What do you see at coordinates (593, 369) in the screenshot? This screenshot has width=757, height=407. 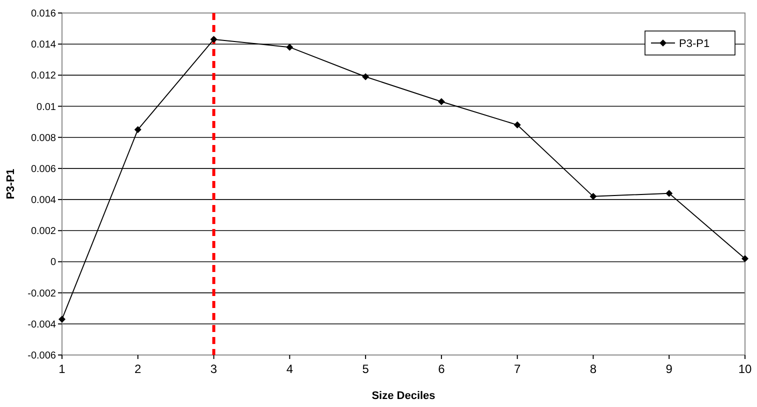 I see `x-tick-label: 8` at bounding box center [593, 369].